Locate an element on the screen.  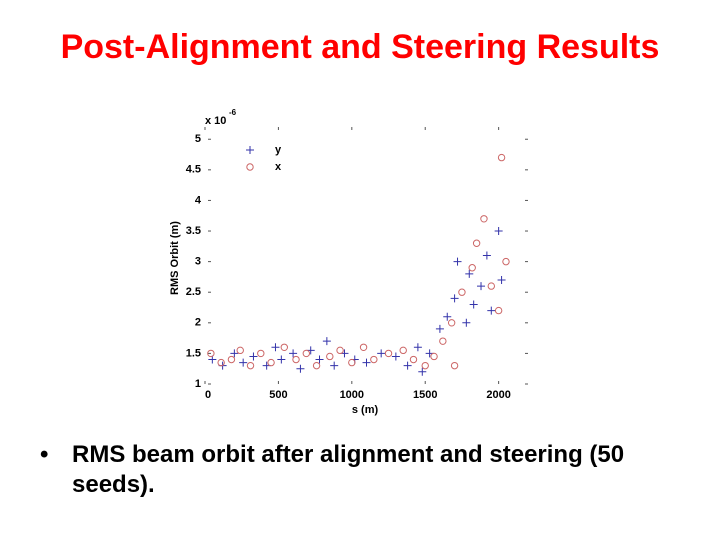
x-axis-label: s (m) is located at coordinates (365, 410).